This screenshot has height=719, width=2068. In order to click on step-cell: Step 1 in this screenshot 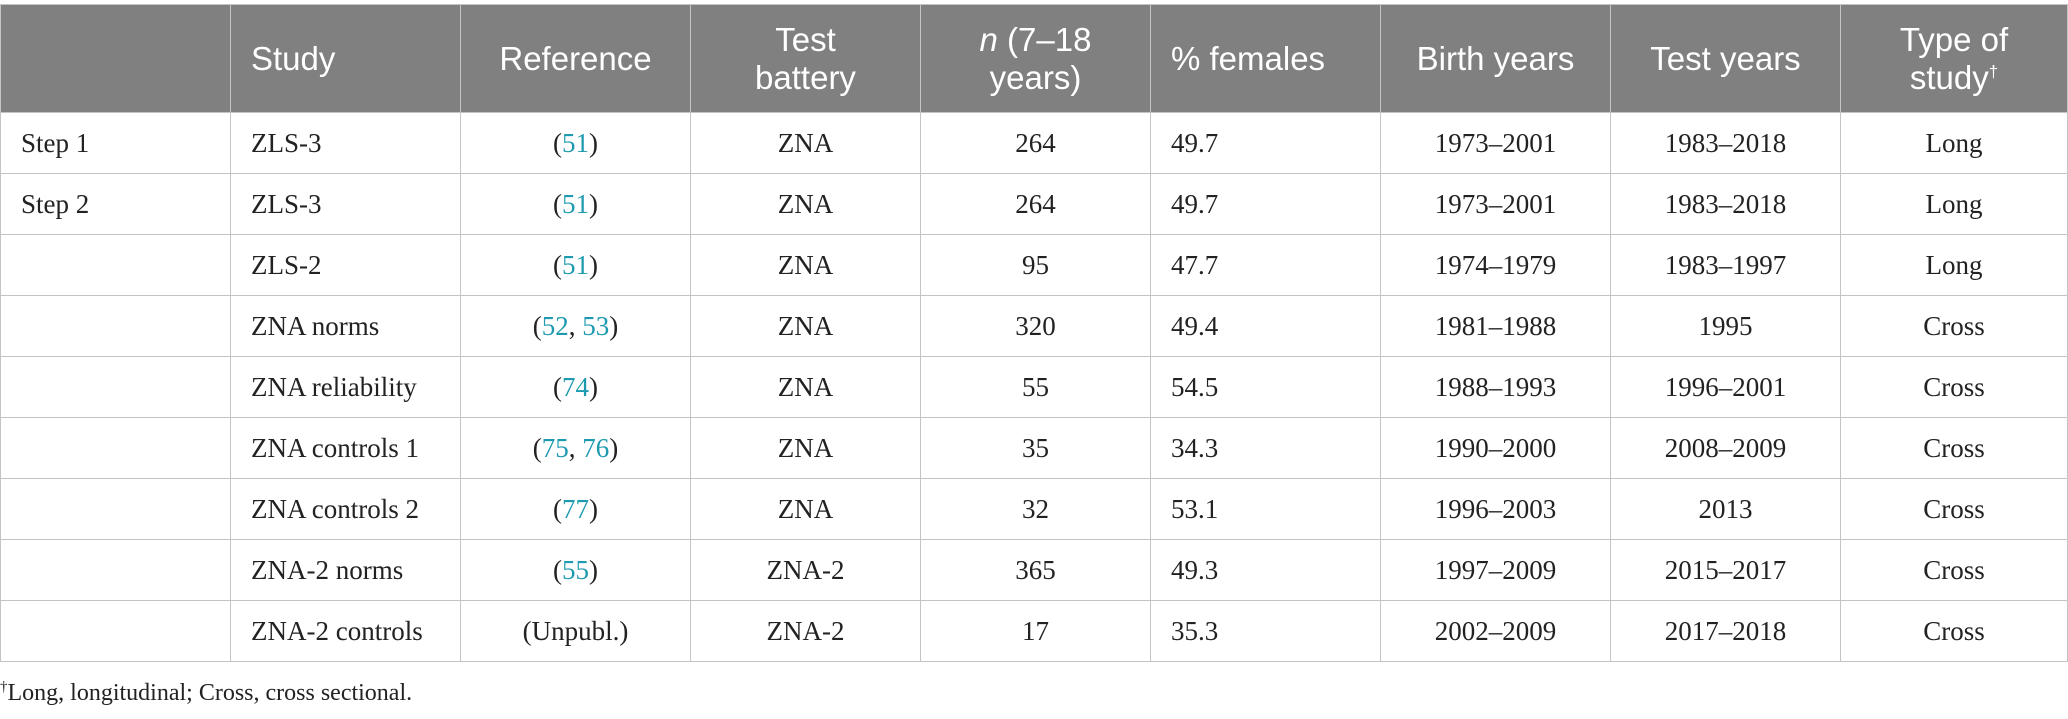, I will do `click(115, 143)`.